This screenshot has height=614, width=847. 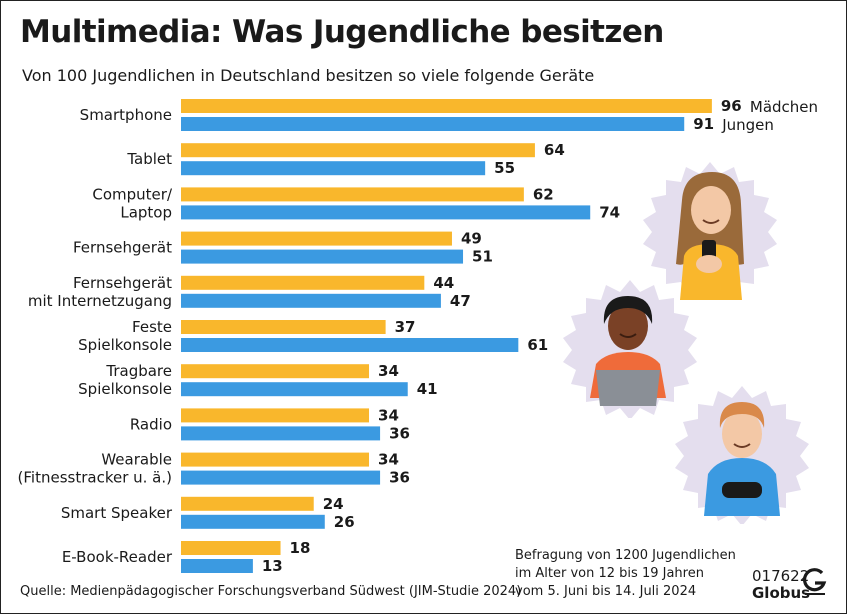 I want to click on gamepad-shape, so click(x=742, y=490).